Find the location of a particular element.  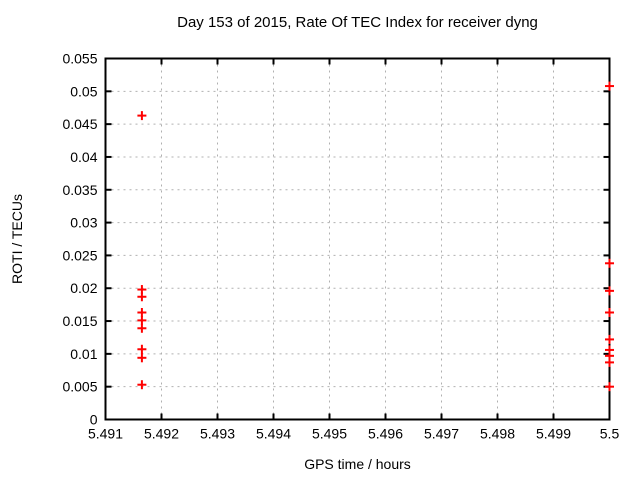

y-tick-label: 0.005 is located at coordinates (79, 387).